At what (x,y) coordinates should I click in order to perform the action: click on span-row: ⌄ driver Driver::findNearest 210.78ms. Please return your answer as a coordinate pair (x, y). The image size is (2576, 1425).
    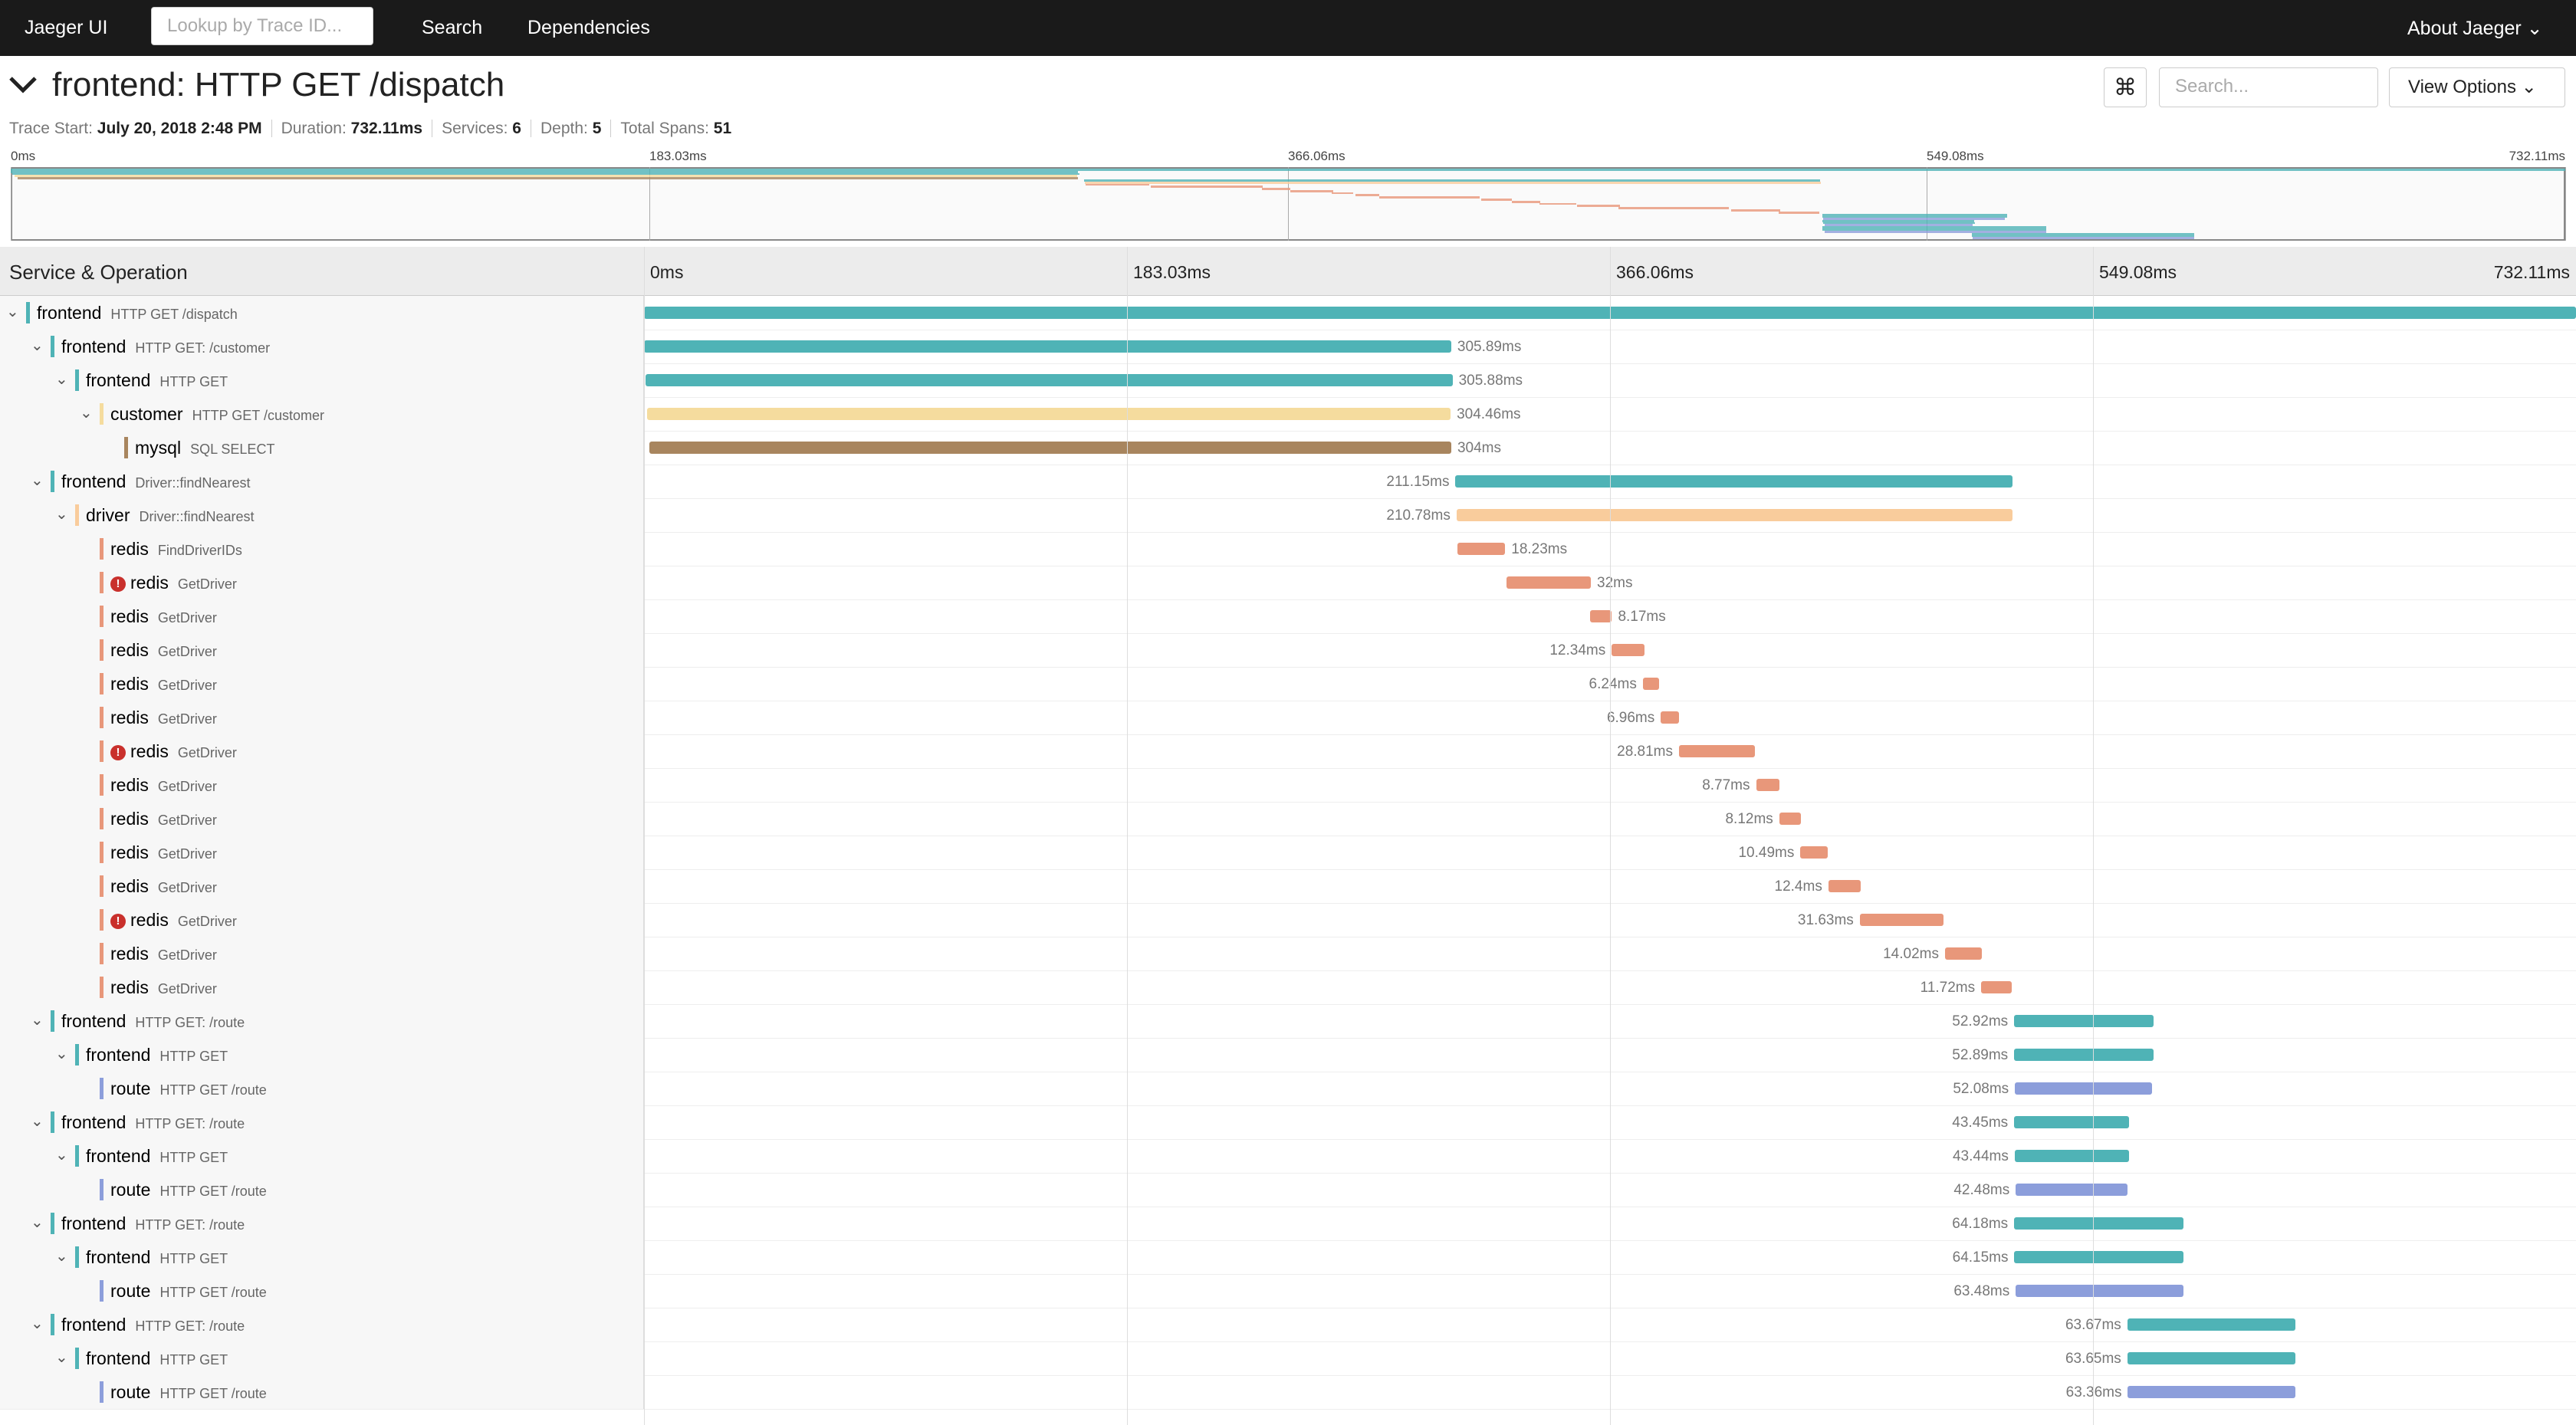
    Looking at the image, I should click on (1288, 515).